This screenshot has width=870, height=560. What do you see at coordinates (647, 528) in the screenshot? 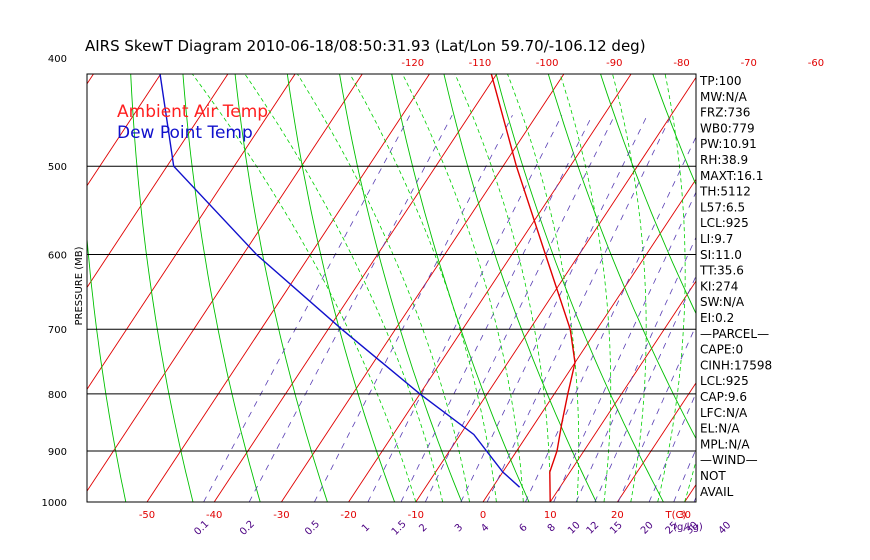
I see `mixing-ratio-tick-label: 20` at bounding box center [647, 528].